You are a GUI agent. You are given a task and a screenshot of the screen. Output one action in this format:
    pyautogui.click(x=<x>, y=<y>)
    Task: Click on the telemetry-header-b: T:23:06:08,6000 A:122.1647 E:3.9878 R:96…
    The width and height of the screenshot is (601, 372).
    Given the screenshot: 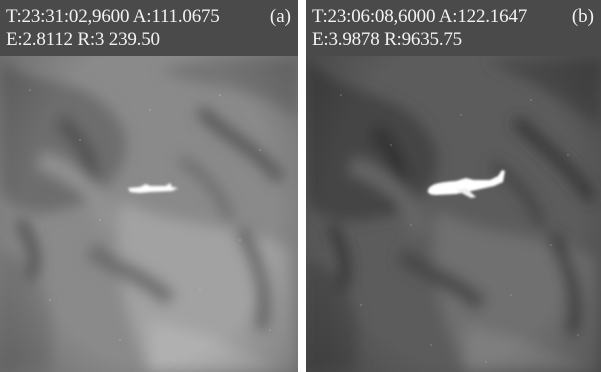 What is the action you would take?
    pyautogui.click(x=453, y=28)
    